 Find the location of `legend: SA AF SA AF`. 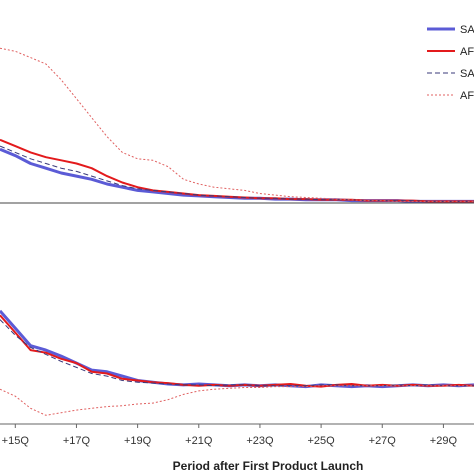

legend: SA AF SA AF is located at coordinates (450, 63).